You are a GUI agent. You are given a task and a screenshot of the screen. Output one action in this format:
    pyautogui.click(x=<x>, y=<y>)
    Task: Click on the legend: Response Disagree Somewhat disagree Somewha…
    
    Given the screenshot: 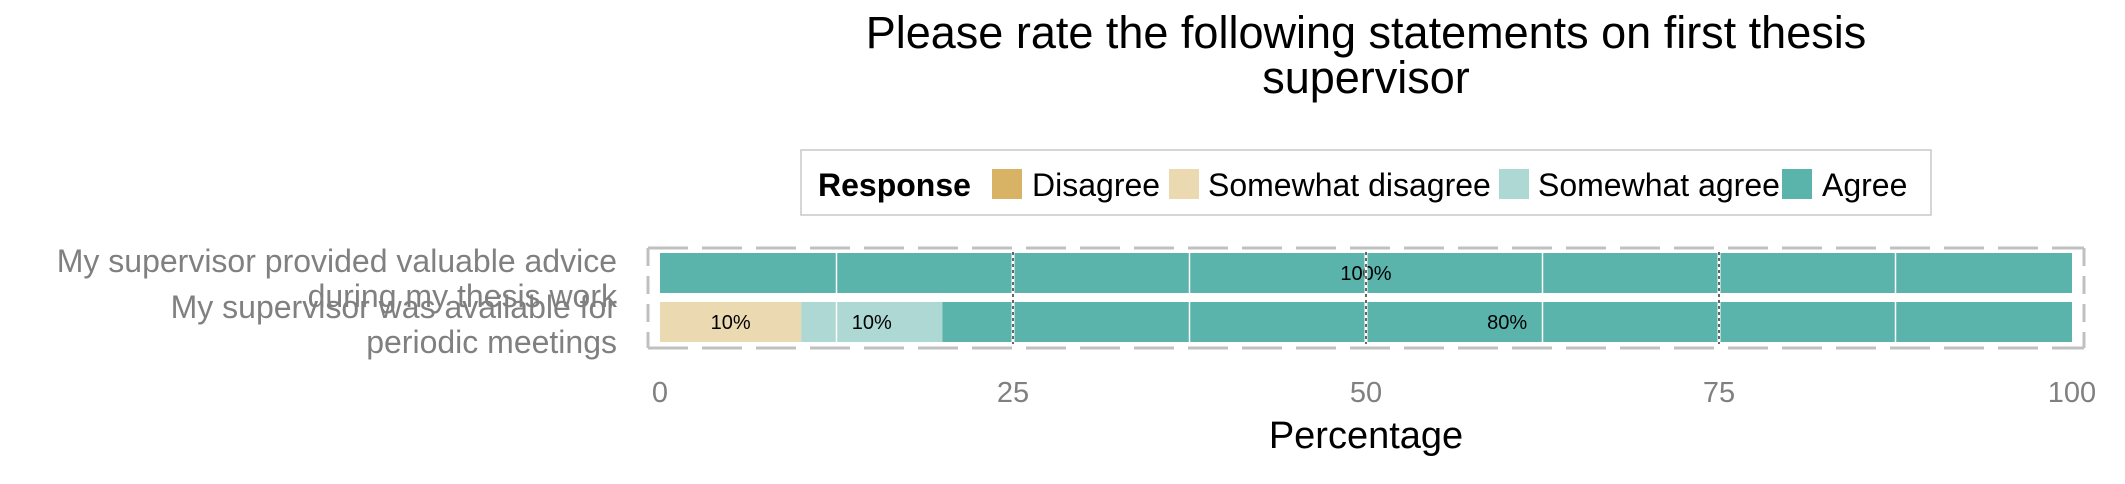 What is the action you would take?
    pyautogui.click(x=1366, y=182)
    